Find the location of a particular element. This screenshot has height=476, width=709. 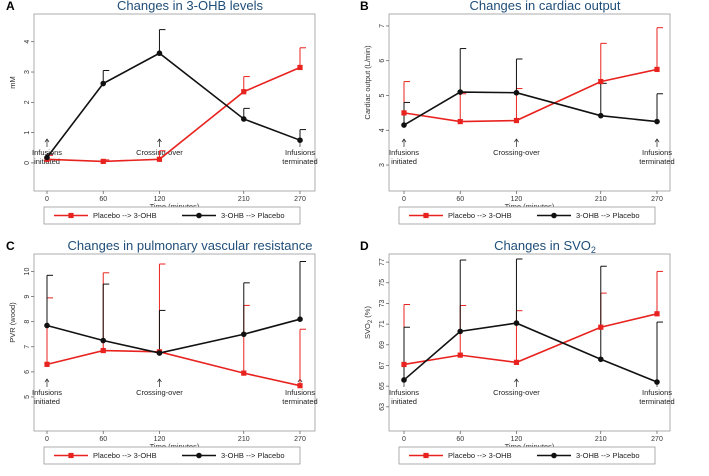

y-axis-label: SVO2 (%) is located at coordinates (368, 322).